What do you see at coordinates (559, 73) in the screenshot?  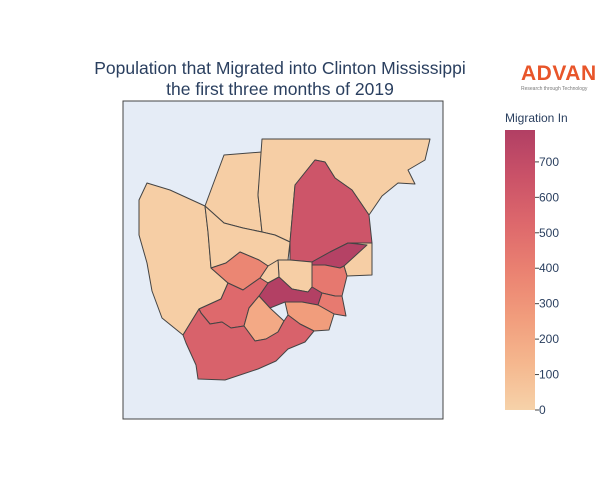 I see `logo-word: ADVAN` at bounding box center [559, 73].